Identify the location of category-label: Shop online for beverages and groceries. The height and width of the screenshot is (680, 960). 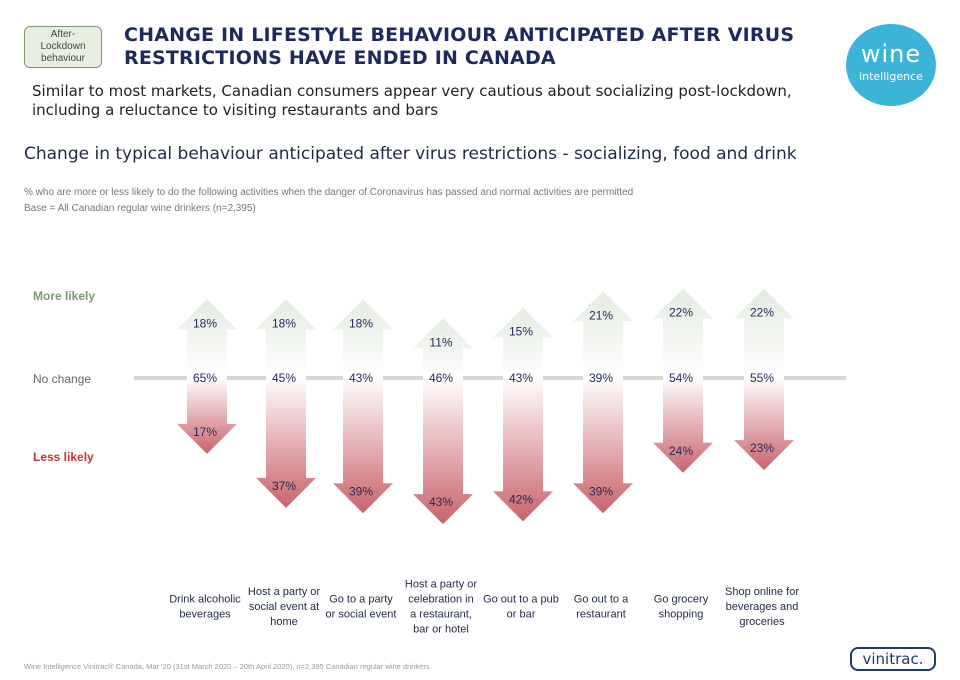
(762, 607).